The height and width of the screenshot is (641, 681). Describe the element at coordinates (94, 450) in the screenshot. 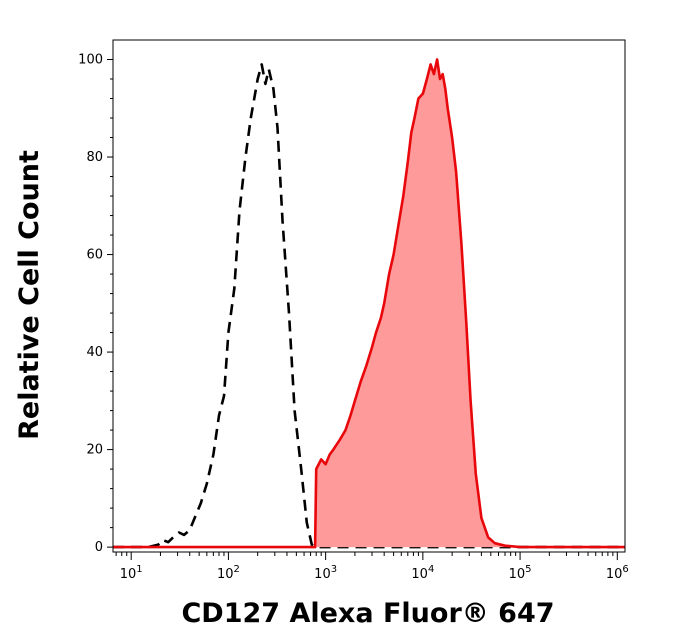

I see `y-tick-label-1: 20` at that location.